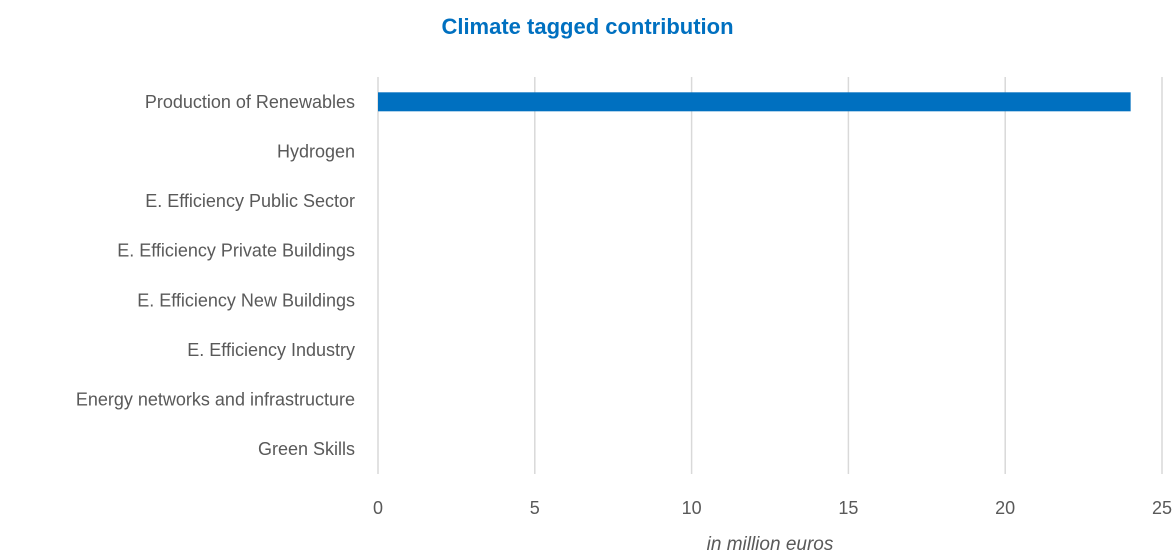 The height and width of the screenshot is (554, 1175). Describe the element at coordinates (1162, 508) in the screenshot. I see `x-tick-label: 25` at that location.